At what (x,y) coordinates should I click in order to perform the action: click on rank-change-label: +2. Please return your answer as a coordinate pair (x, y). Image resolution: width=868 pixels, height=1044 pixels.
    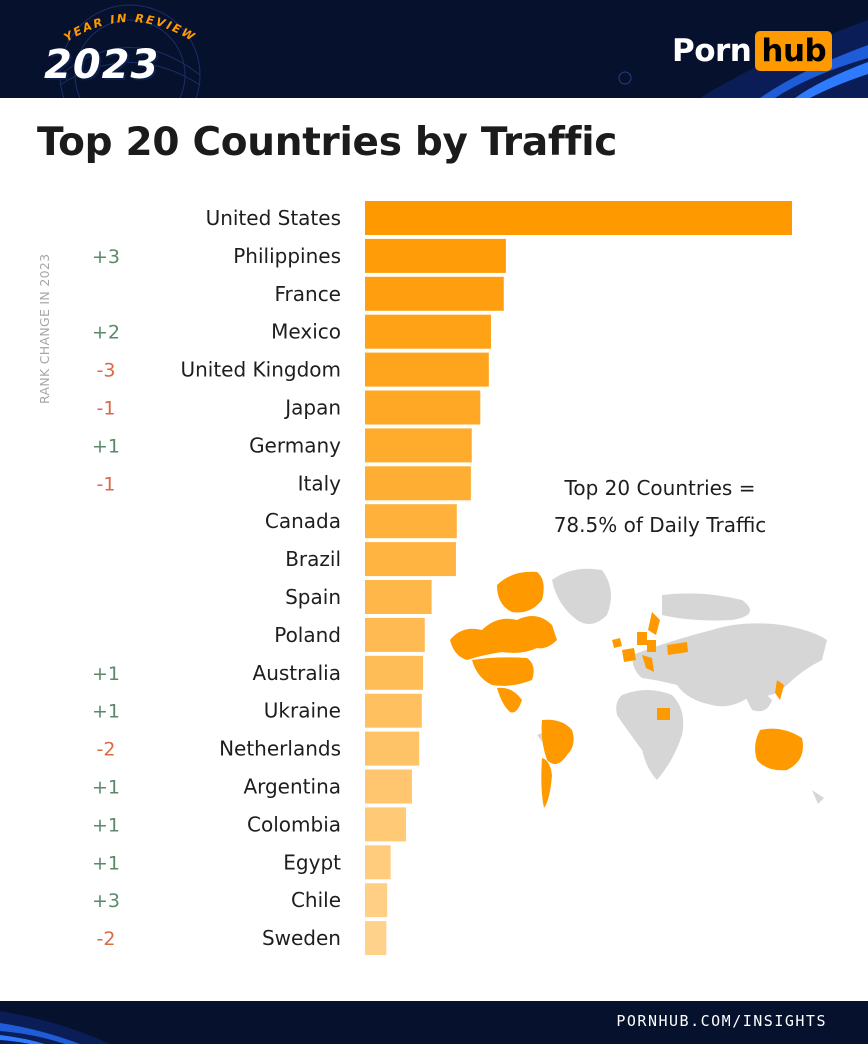
    Looking at the image, I should click on (106, 333).